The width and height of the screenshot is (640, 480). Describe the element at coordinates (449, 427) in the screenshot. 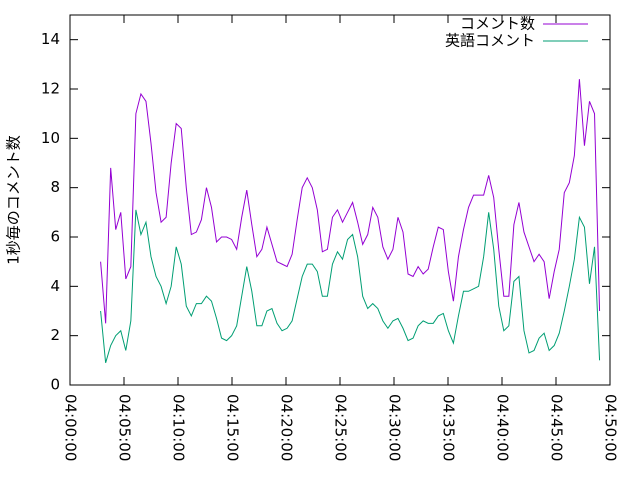

I see `x-tick-label: 04:35:00` at that location.